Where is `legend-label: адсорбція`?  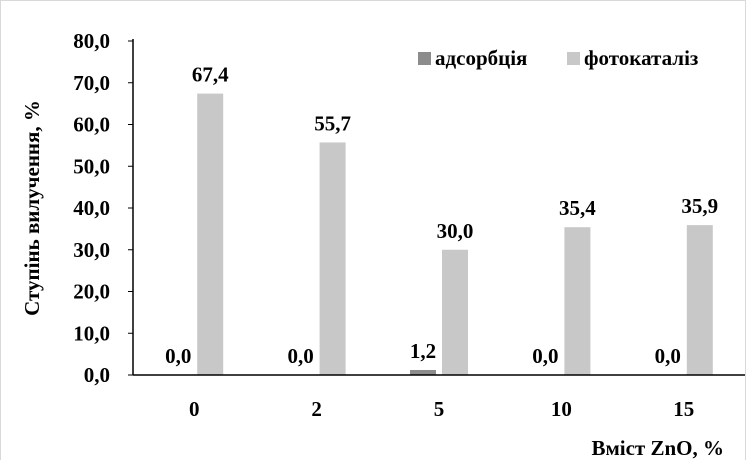
legend-label: адсорбція is located at coordinates (481, 58).